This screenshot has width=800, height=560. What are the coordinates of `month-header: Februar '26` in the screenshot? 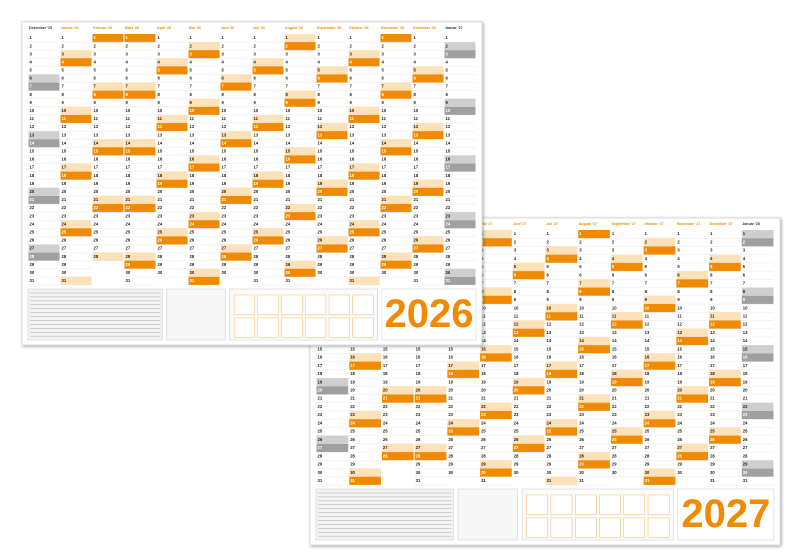 It's located at (102, 28).